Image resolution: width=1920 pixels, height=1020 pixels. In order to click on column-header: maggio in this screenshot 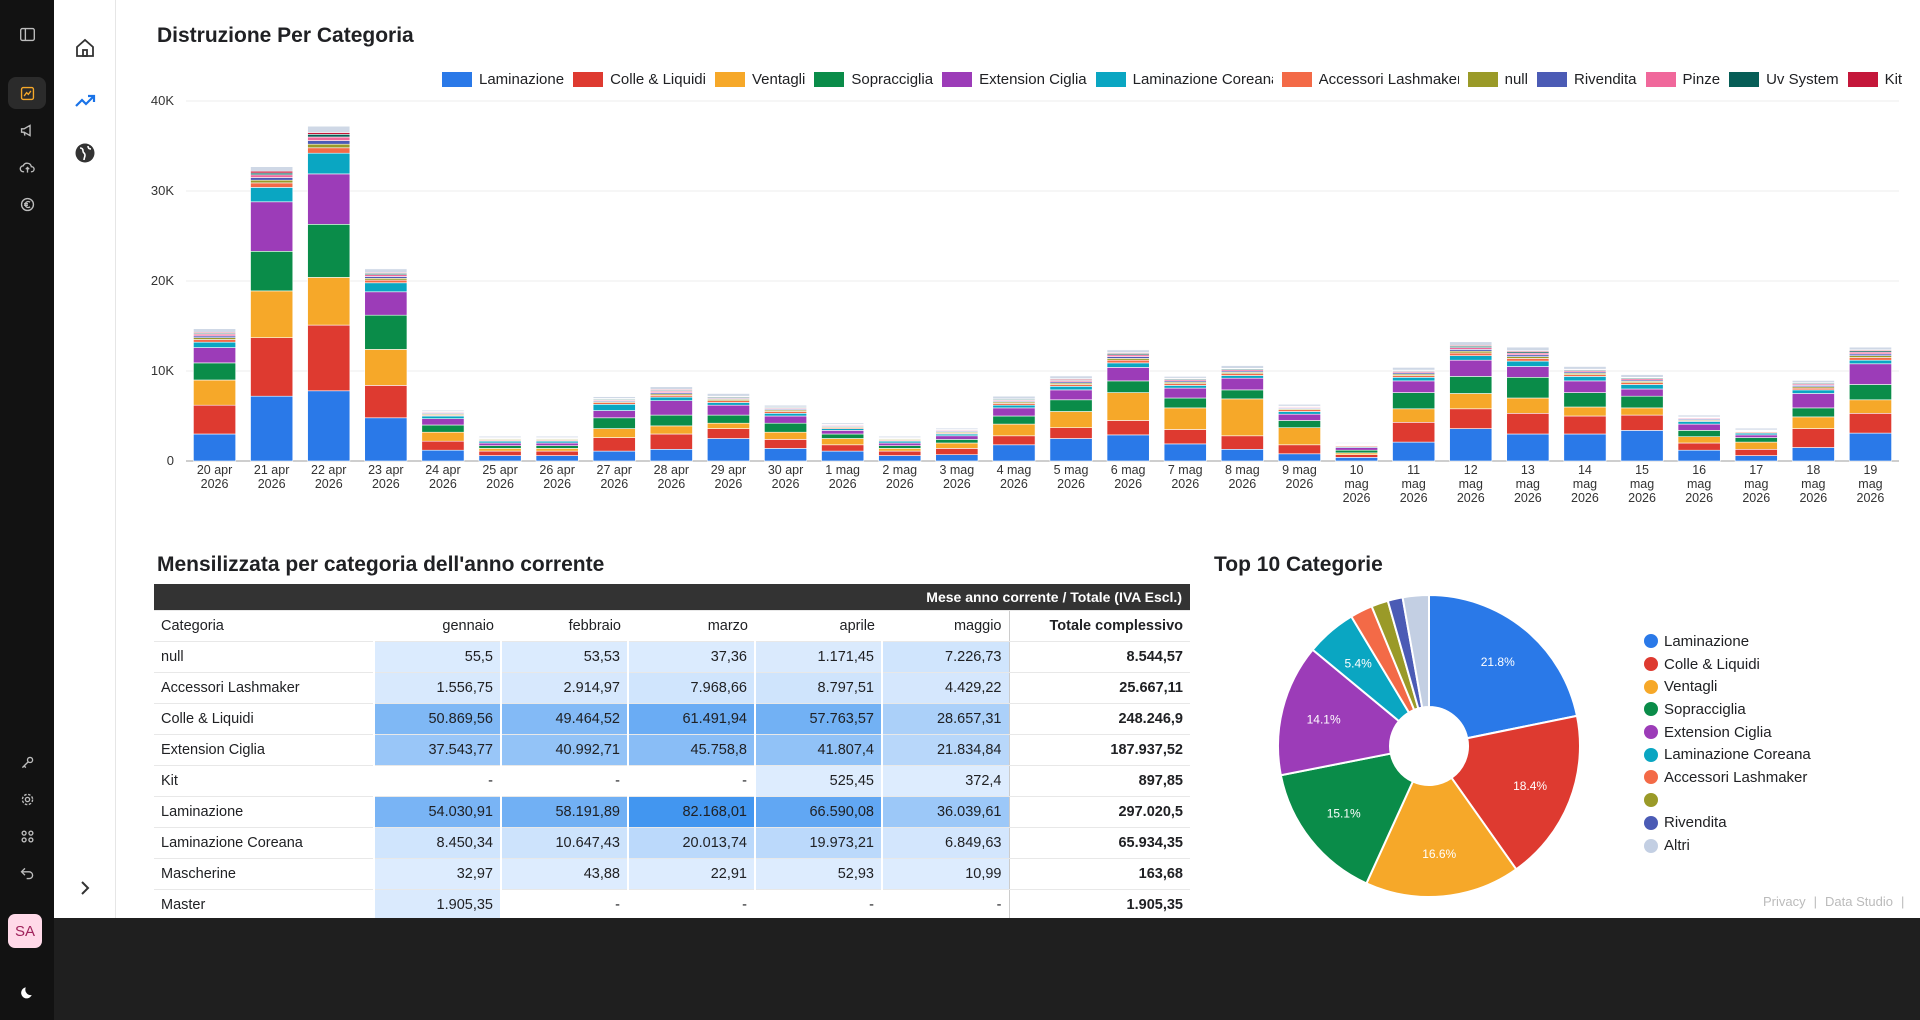, I will do `click(945, 626)`.